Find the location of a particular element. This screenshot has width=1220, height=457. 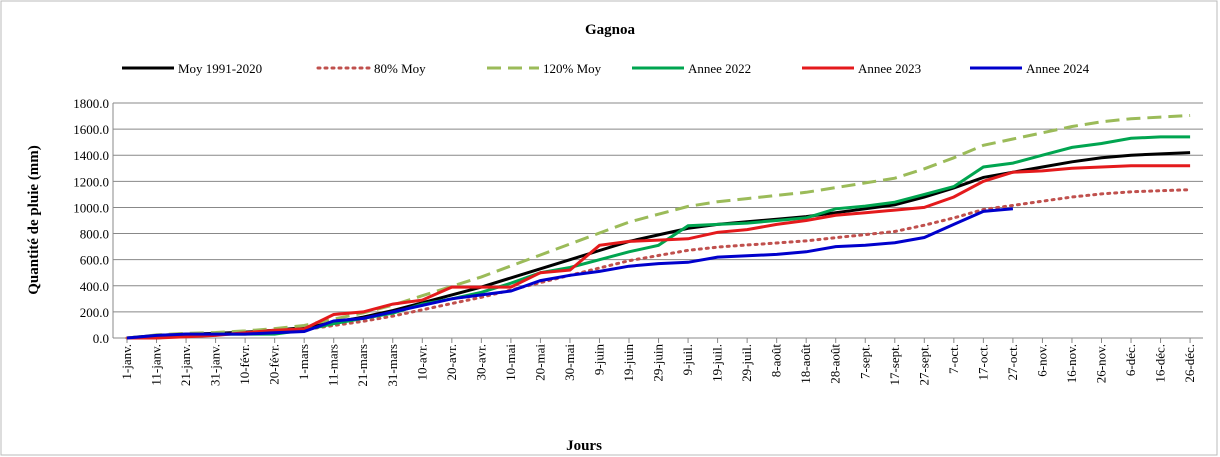

x-tick-label: 27-sept. is located at coordinates (923, 365).